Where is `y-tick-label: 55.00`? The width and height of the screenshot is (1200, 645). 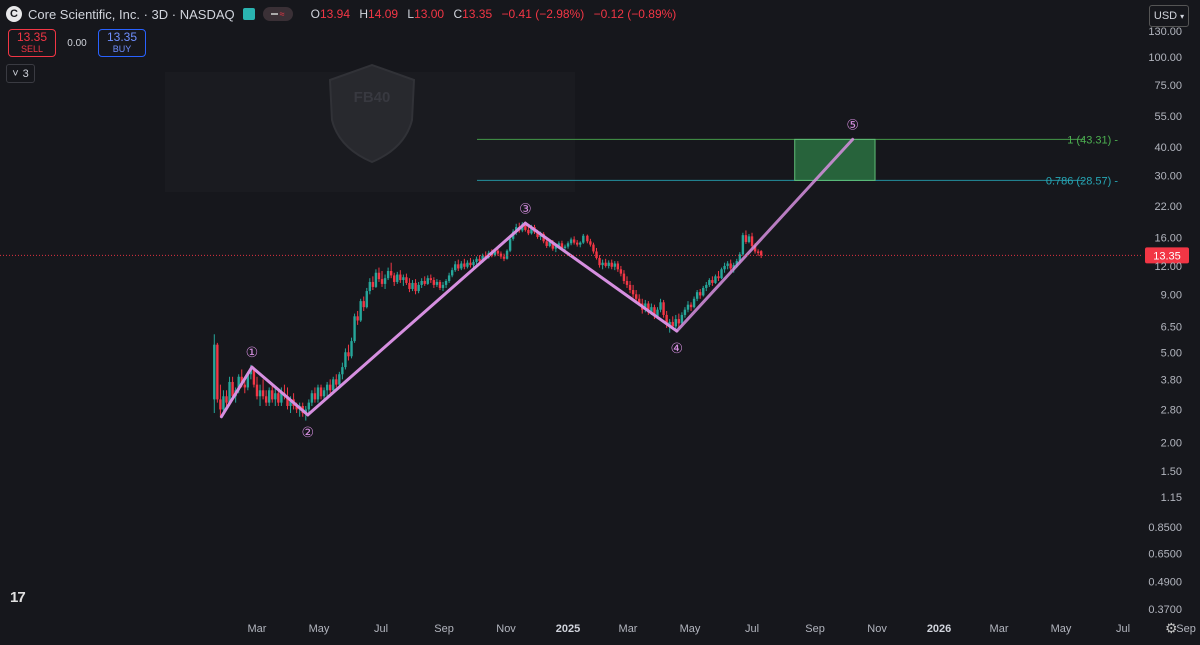 y-tick-label: 55.00 is located at coordinates (1168, 117).